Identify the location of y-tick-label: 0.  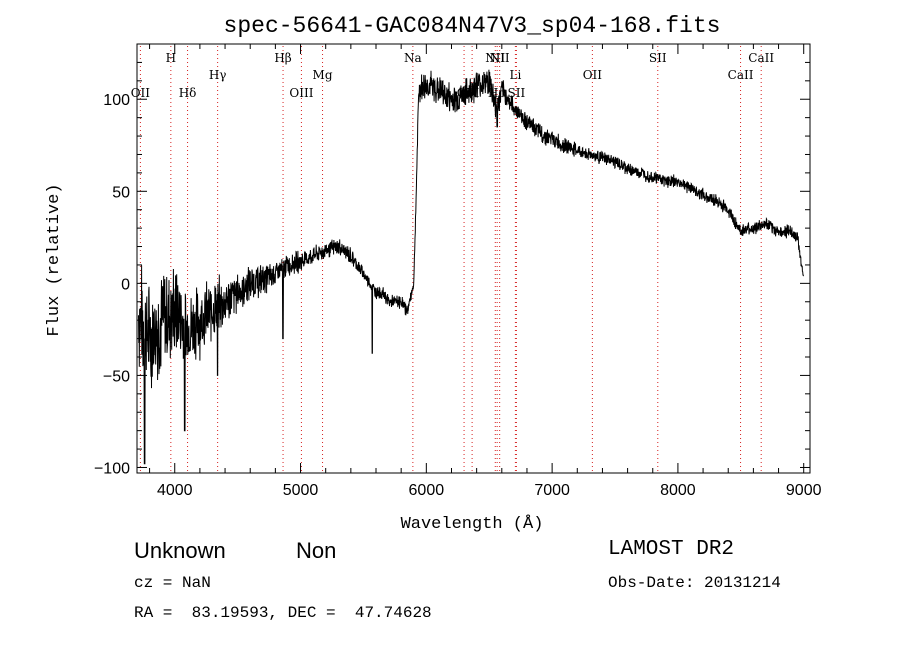
(125, 284).